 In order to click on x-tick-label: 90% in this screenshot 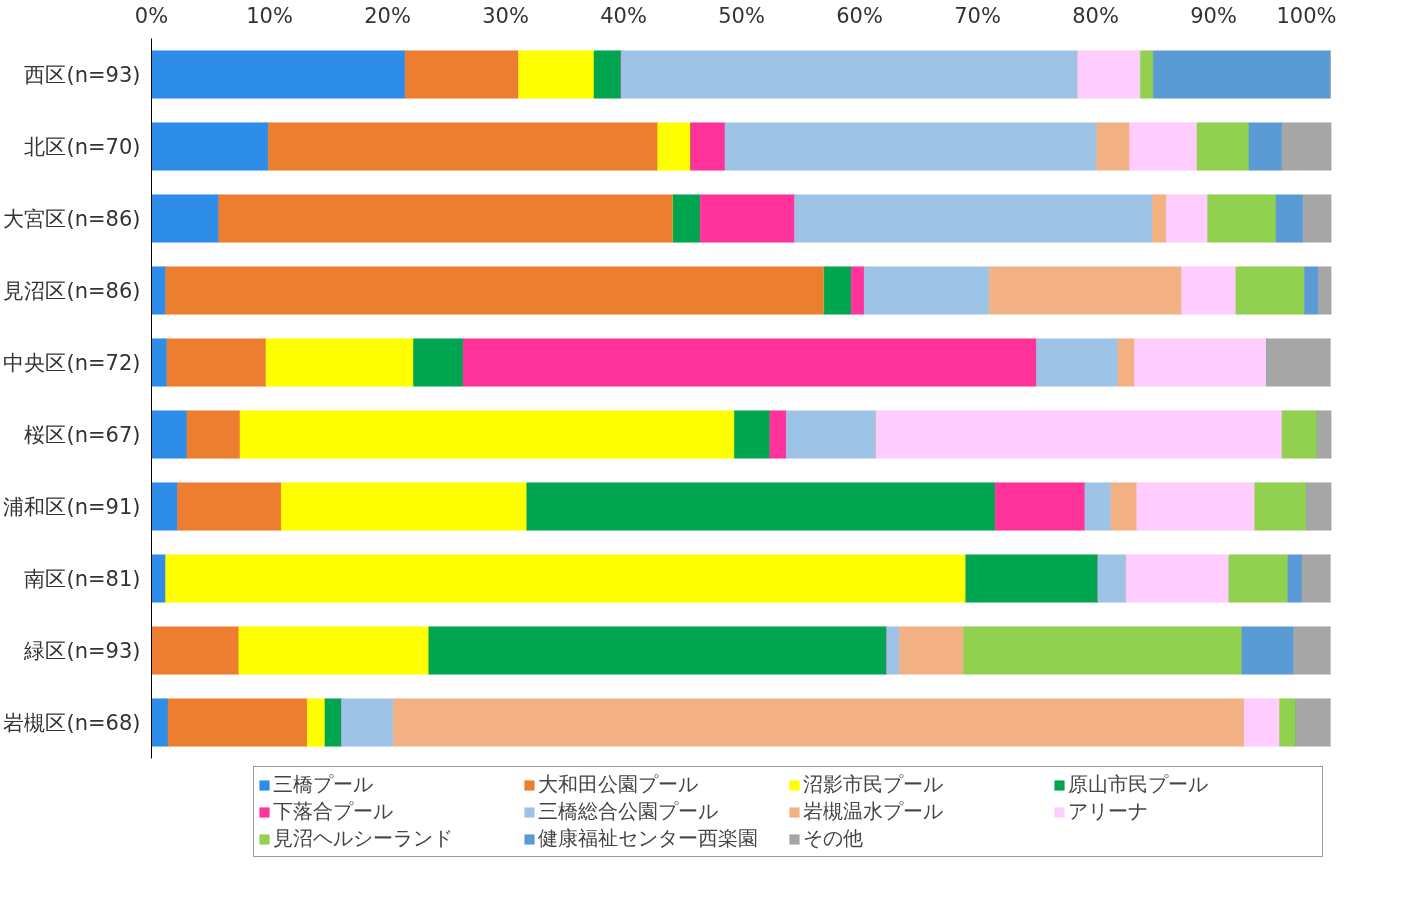, I will do `click(1213, 15)`.